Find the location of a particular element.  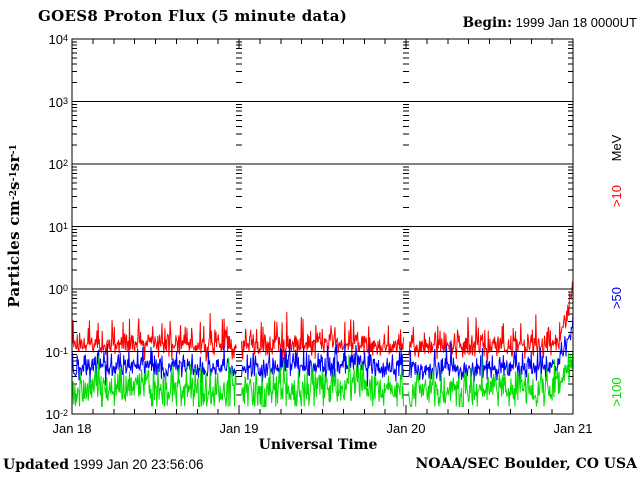

y-axis-title: Particles cm-2s-1sr-1 is located at coordinates (14, 226).